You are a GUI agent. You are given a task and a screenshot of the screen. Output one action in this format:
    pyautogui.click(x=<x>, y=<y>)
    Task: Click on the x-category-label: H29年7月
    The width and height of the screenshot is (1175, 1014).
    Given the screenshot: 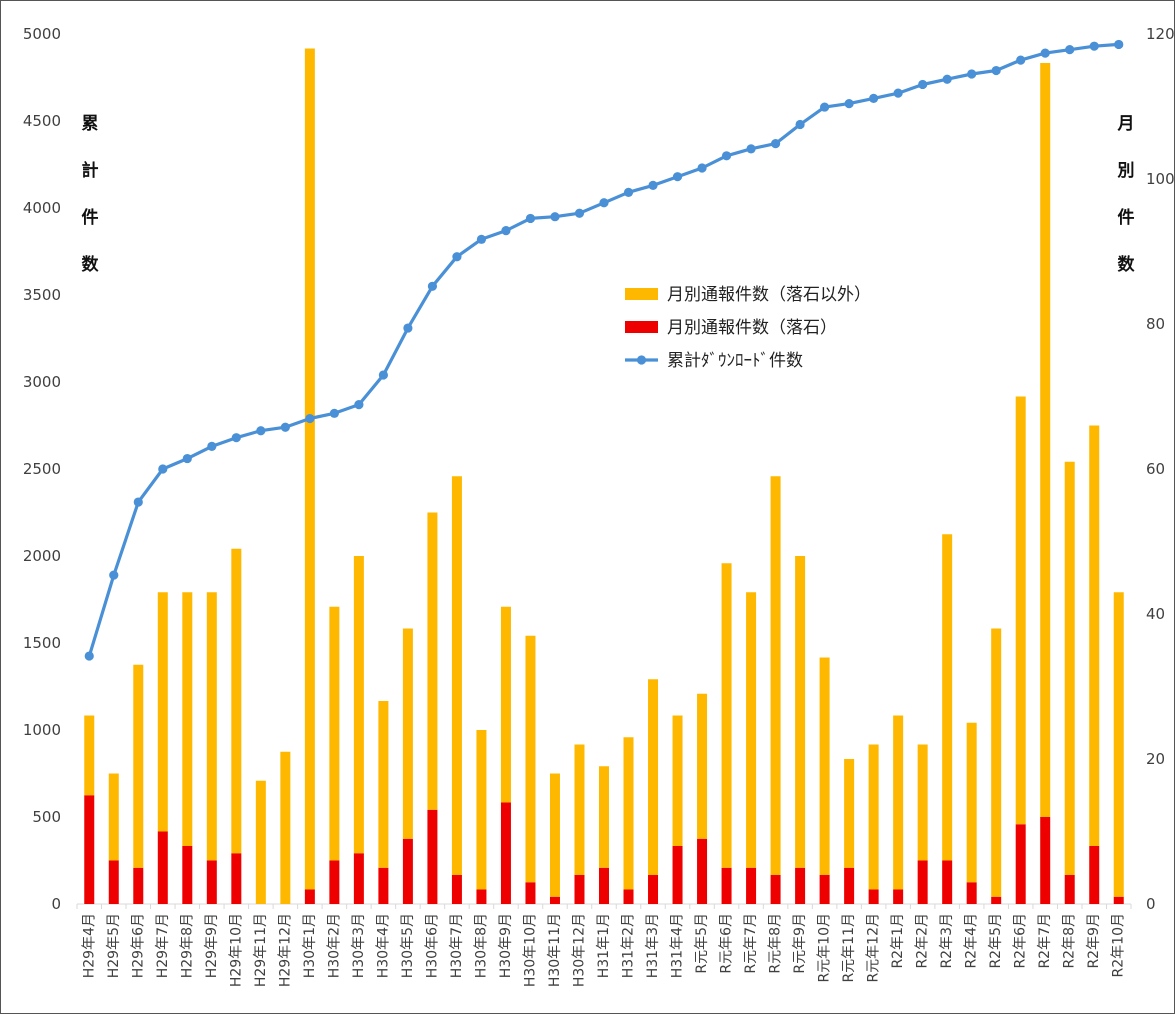 What is the action you would take?
    pyautogui.click(x=163, y=945)
    